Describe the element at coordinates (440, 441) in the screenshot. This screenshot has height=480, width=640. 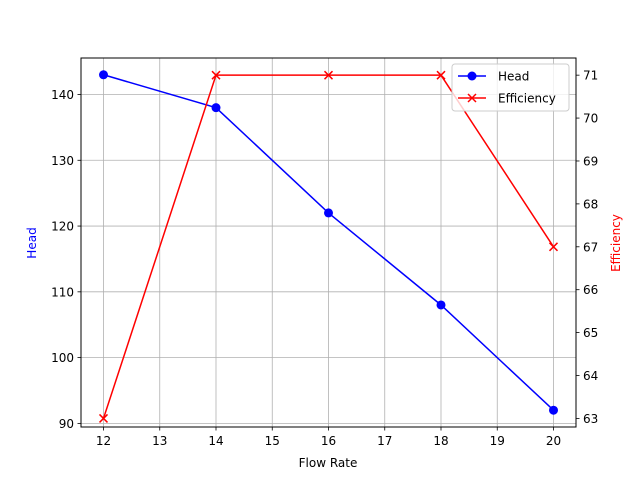
I see `x-tick-label: 18` at that location.